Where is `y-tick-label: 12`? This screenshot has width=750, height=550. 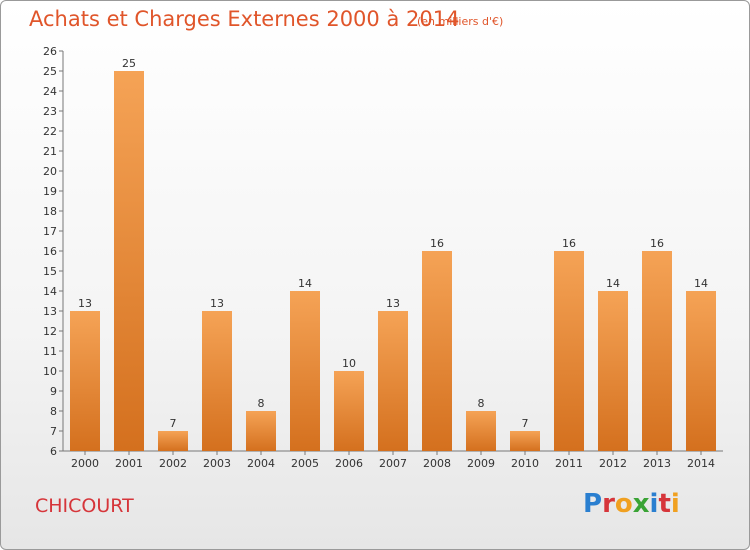
y-tick-label: 12 is located at coordinates (50, 331).